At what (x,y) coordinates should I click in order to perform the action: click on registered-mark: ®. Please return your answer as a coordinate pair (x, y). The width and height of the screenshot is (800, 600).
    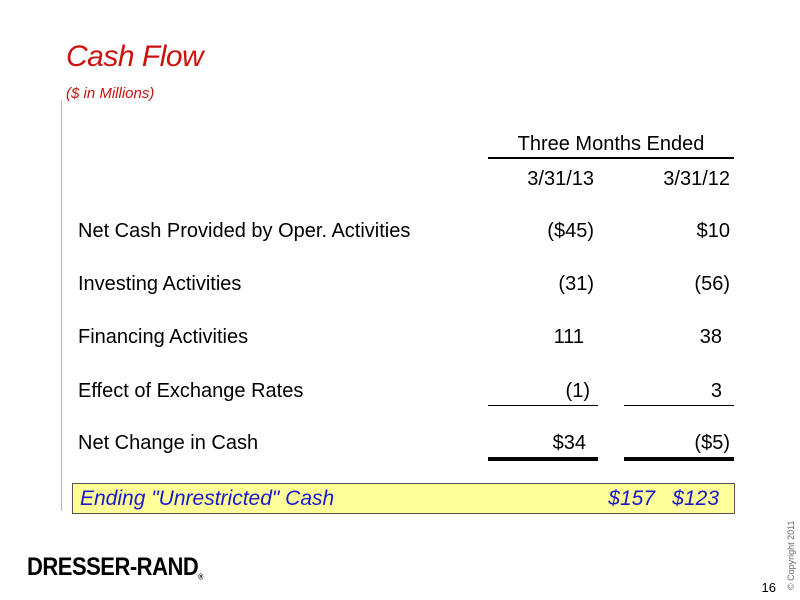
    Looking at the image, I should click on (200, 577).